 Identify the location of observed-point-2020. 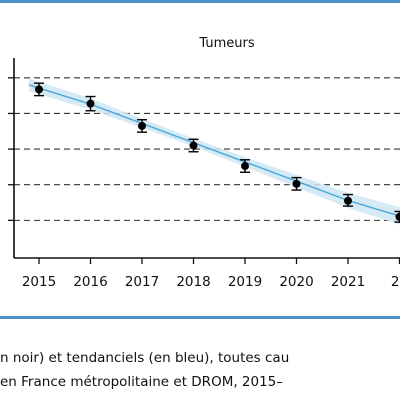
(296, 183).